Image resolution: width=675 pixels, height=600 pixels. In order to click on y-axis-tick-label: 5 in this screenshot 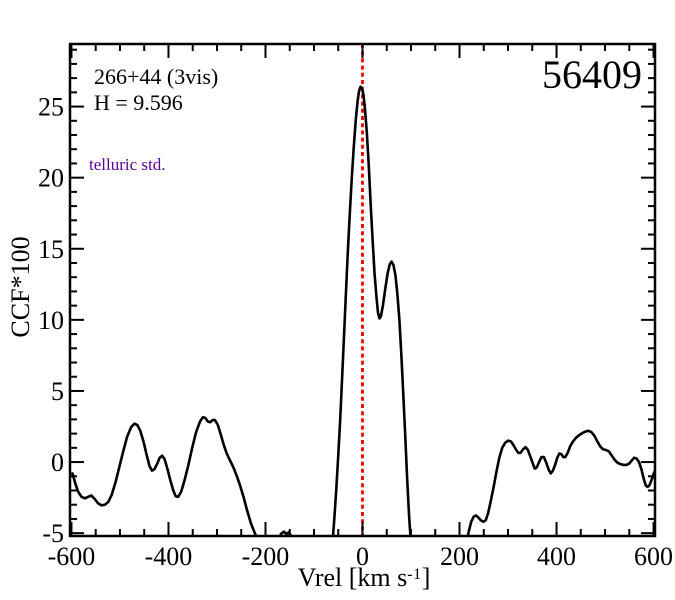, I will do `click(57, 391)`.